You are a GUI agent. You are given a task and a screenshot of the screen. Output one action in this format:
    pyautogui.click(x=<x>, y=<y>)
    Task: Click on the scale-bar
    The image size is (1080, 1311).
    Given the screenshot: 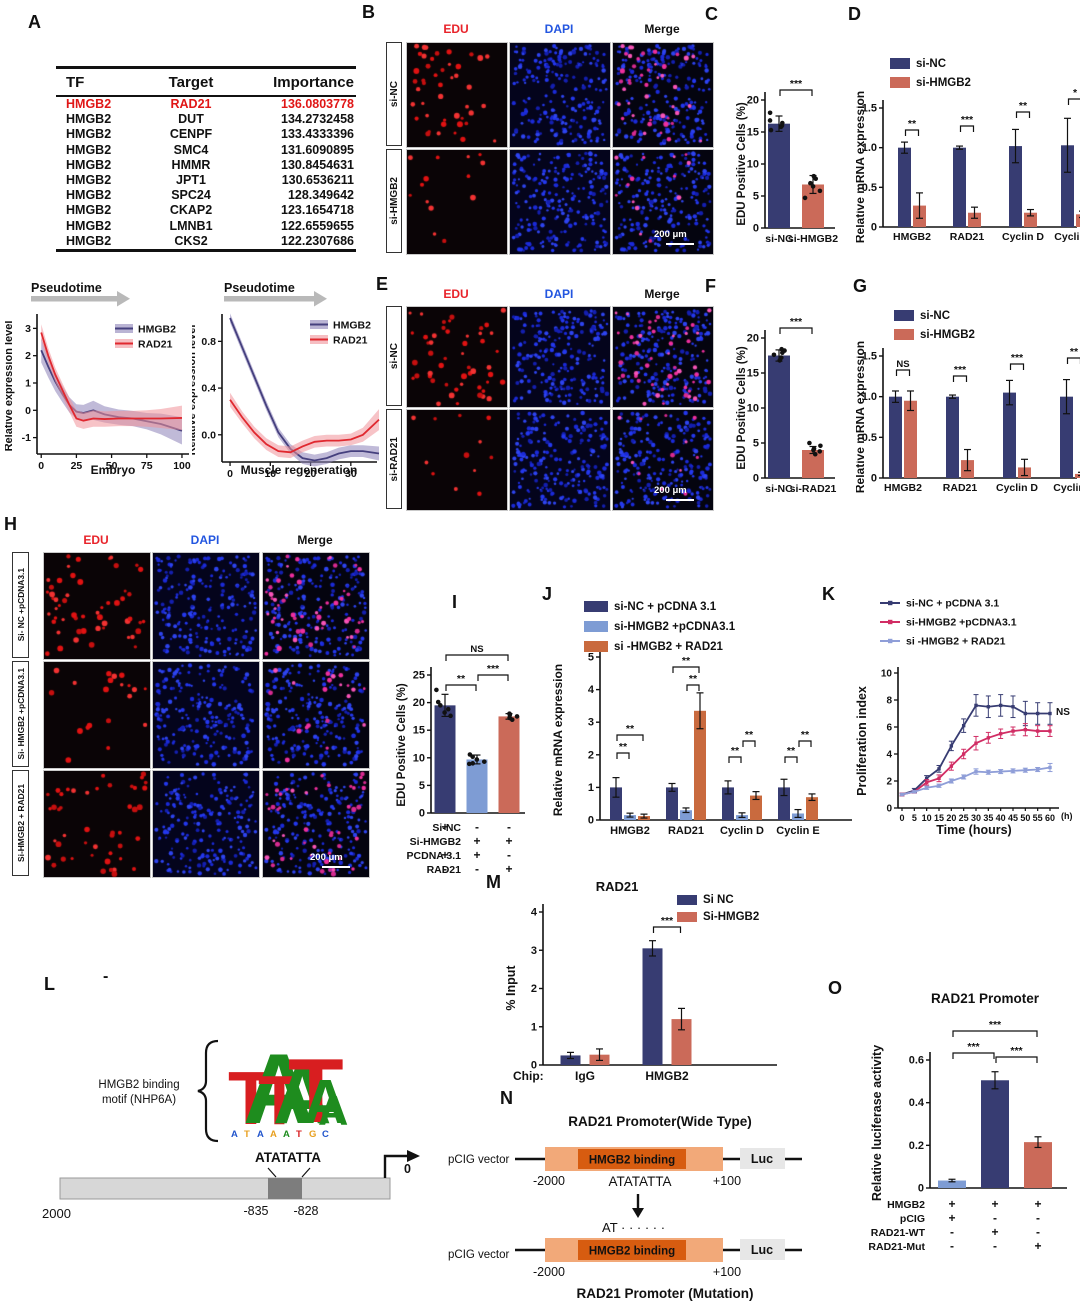 What is the action you would take?
    pyautogui.click(x=680, y=500)
    